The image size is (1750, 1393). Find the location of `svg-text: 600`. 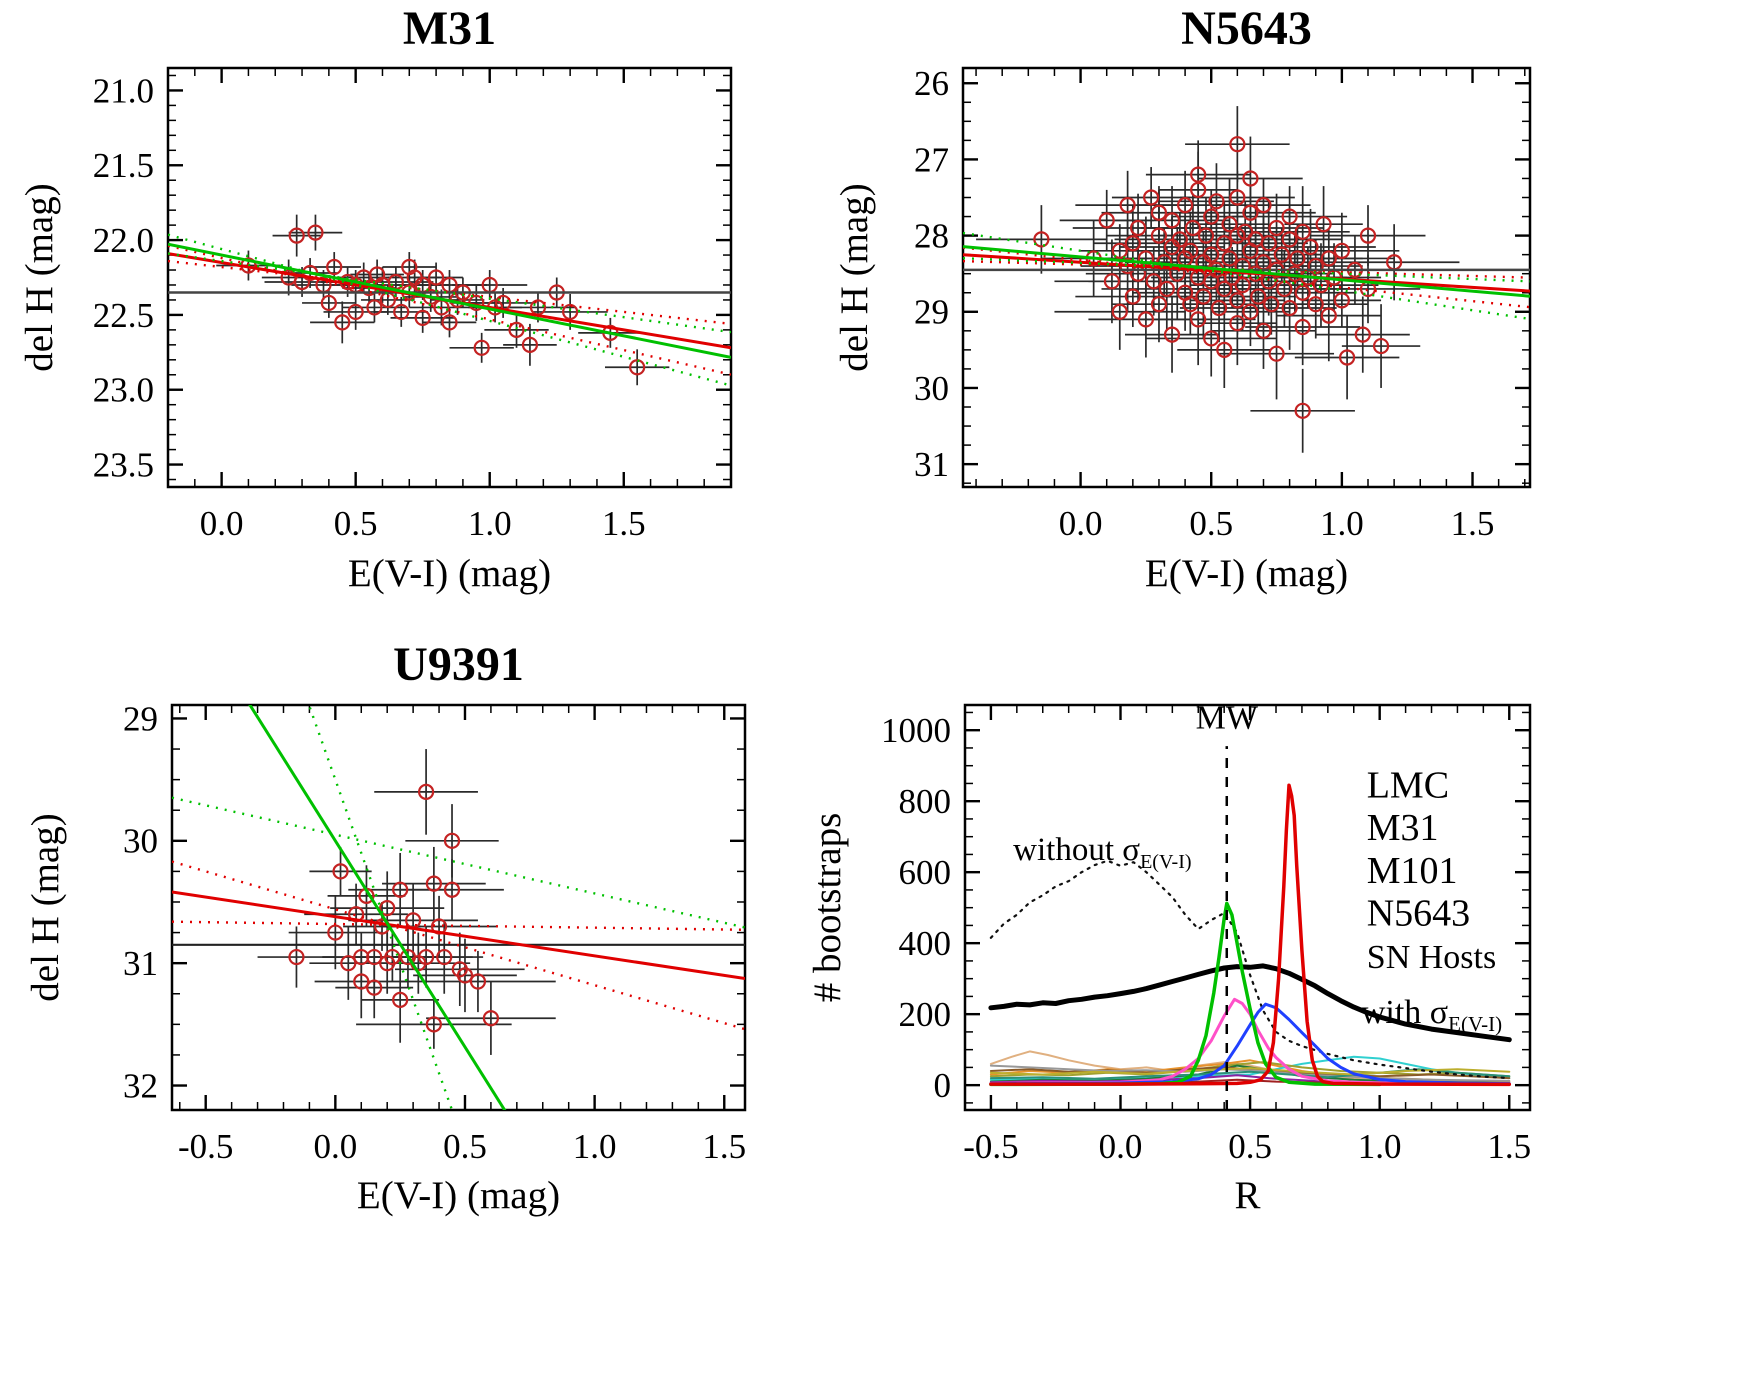

svg-text: 600 is located at coordinates (925, 872).